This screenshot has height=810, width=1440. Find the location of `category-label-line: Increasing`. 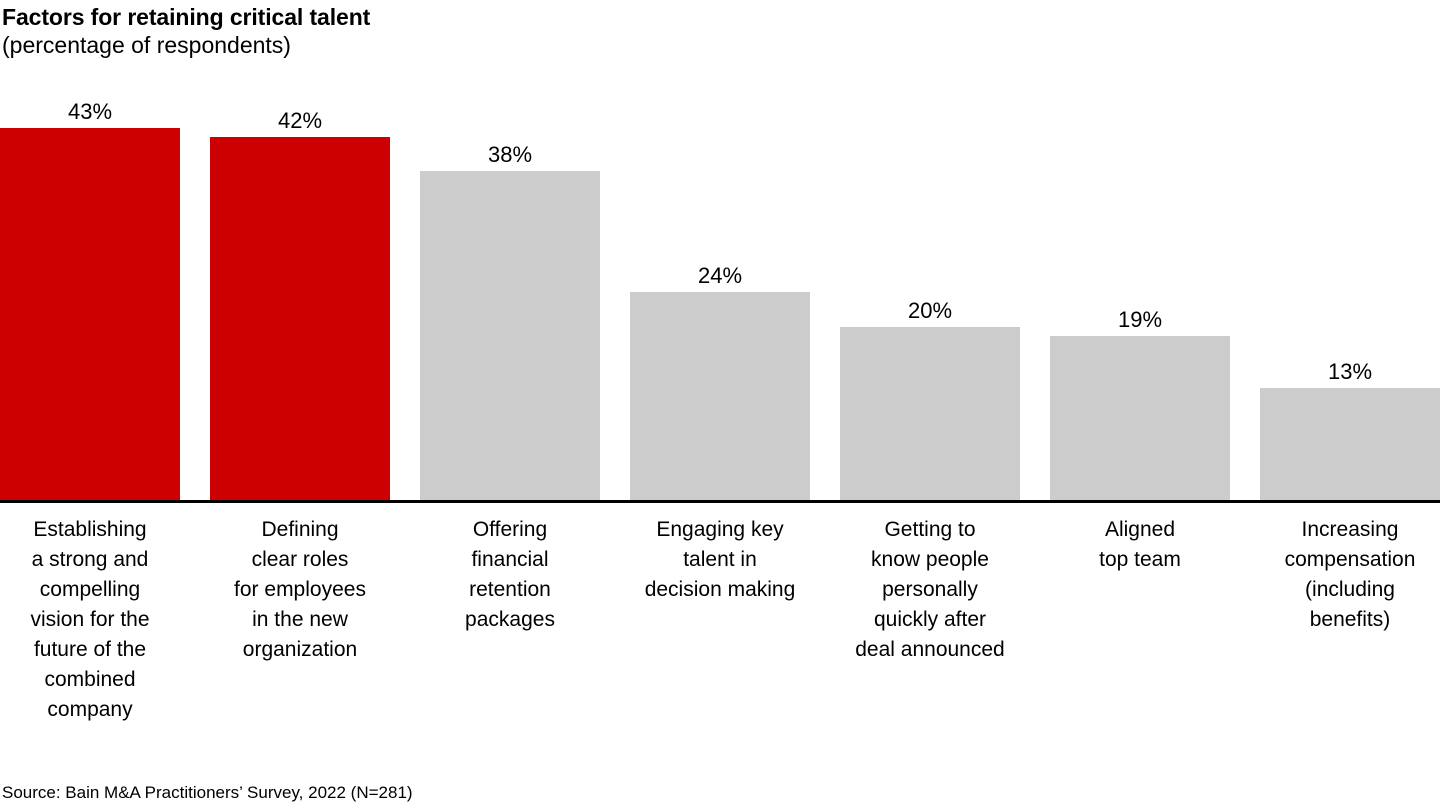

category-label-line: Increasing is located at coordinates (1350, 529).